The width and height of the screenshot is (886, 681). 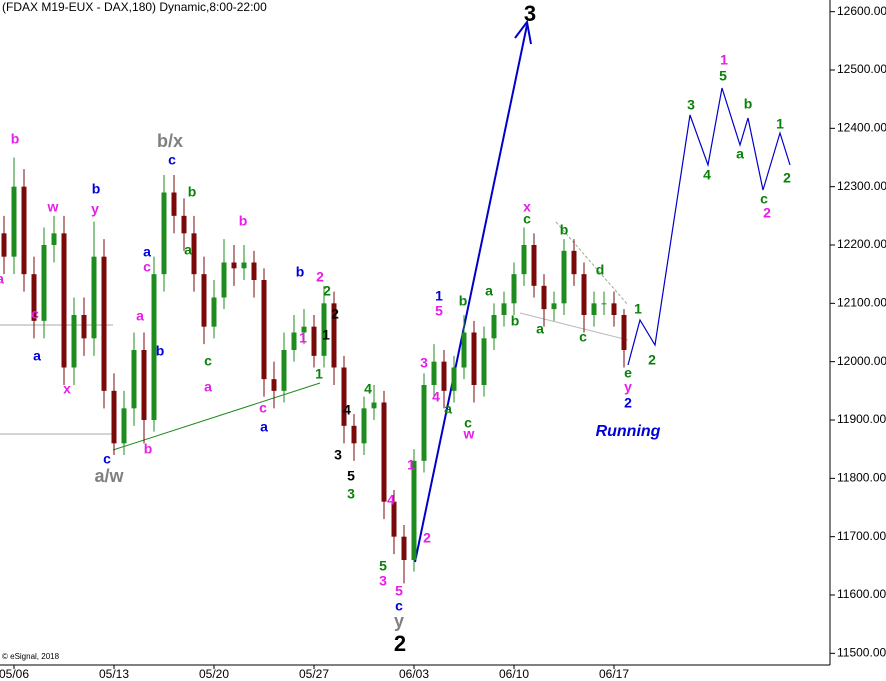 What do you see at coordinates (861, 478) in the screenshot?
I see `y-tick-label: 11800.00` at bounding box center [861, 478].